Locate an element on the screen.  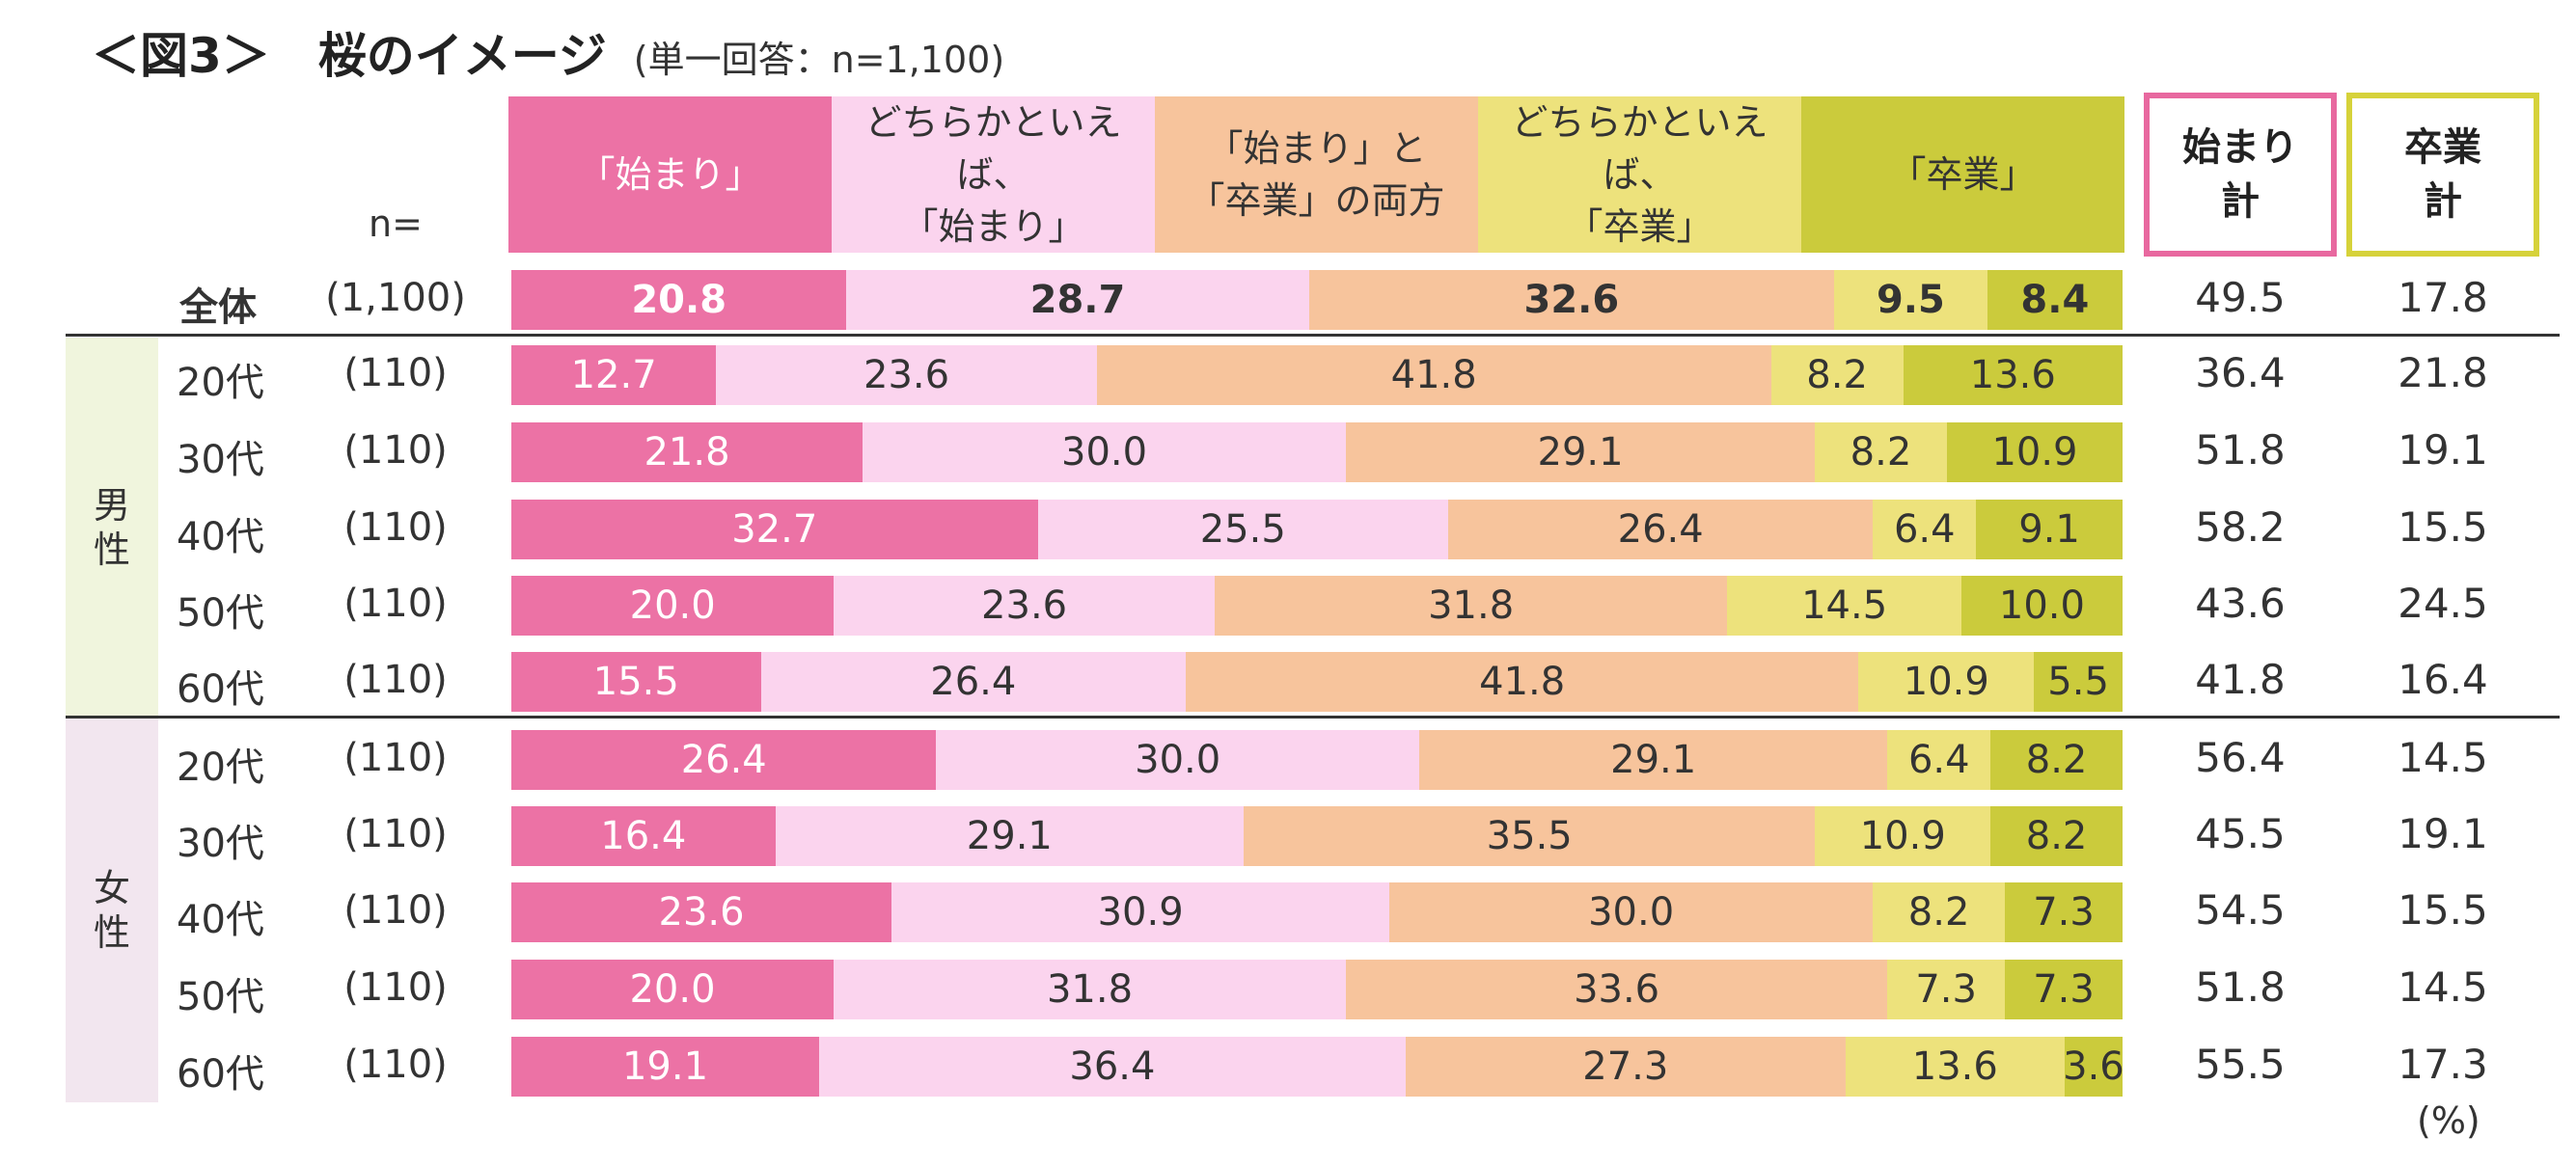
data-label: 31.8 is located at coordinates (1472, 605).